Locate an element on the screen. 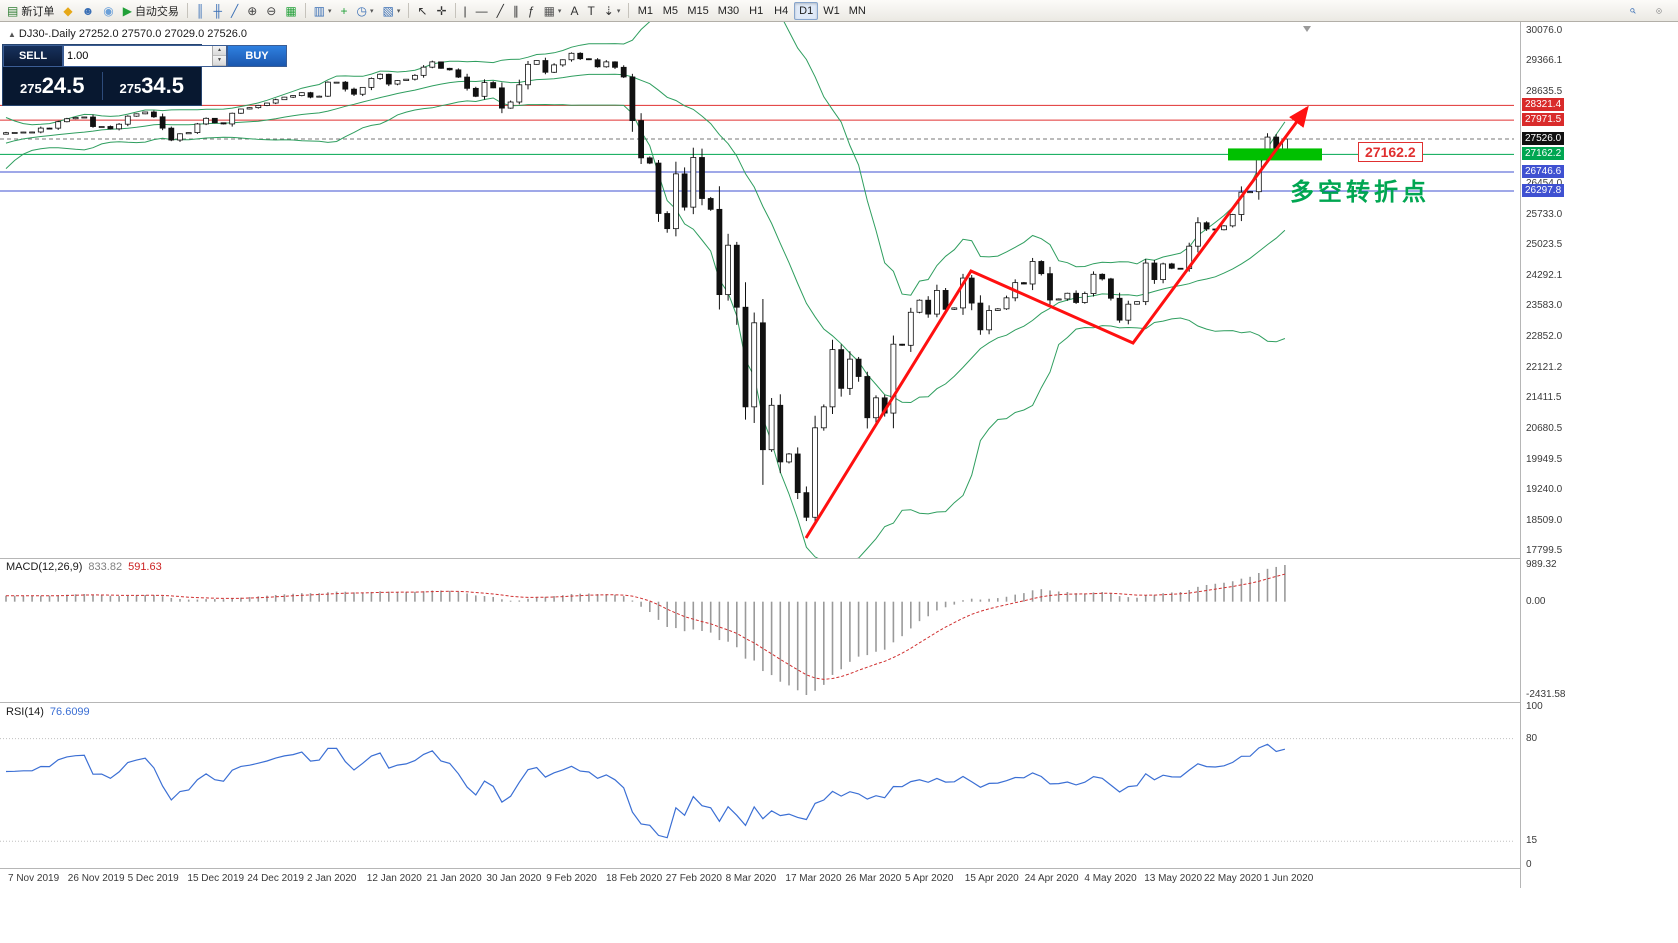  price-axis-label: 17799.5 is located at coordinates (1544, 550).